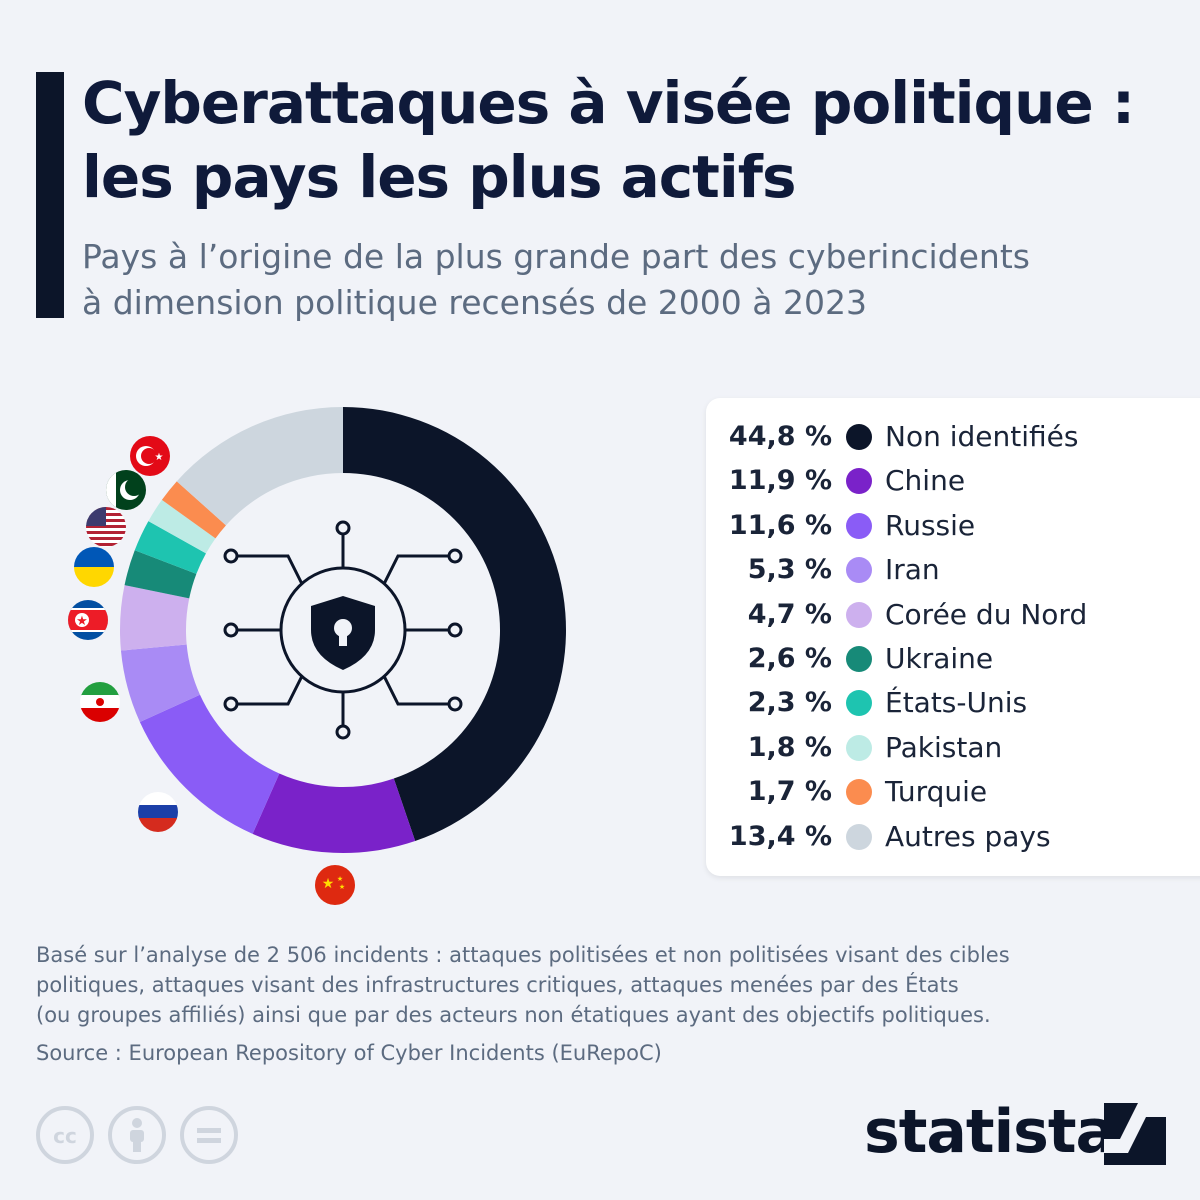  Describe the element at coordinates (780, 481) in the screenshot. I see `legend-value: 11,9 %` at that location.